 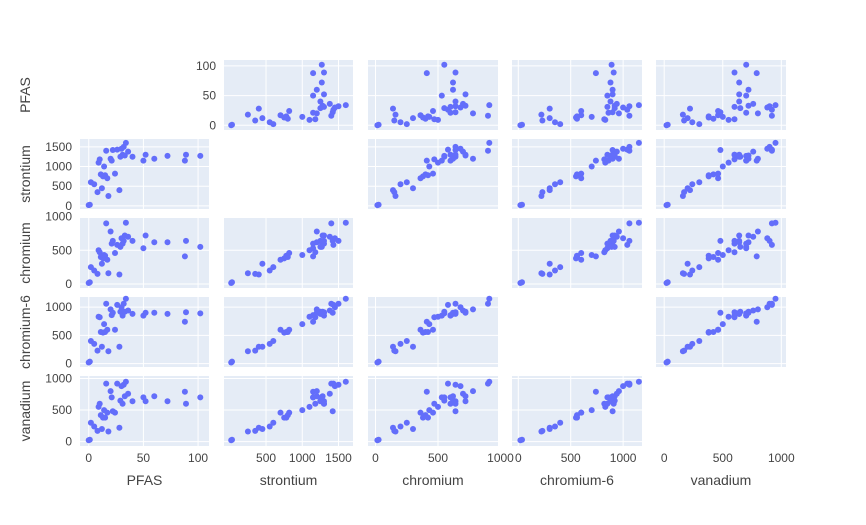 What do you see at coordinates (62, 410) in the screenshot?
I see `y-tick-label: 500` at bounding box center [62, 410].